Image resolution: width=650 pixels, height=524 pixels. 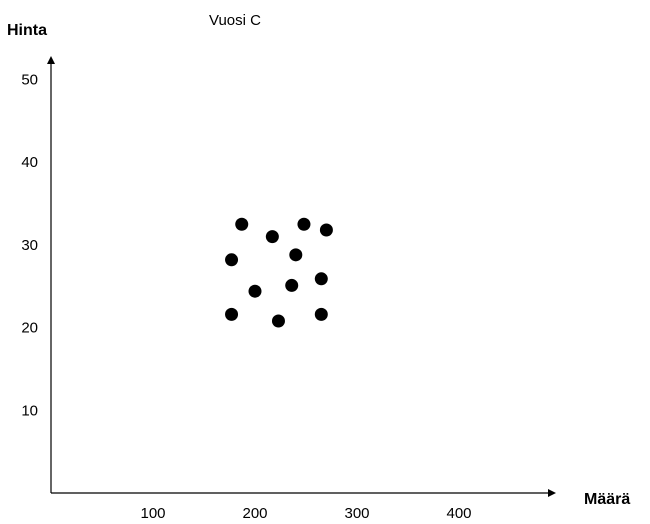 I want to click on chart-title: Vuosi C, so click(x=235, y=20).